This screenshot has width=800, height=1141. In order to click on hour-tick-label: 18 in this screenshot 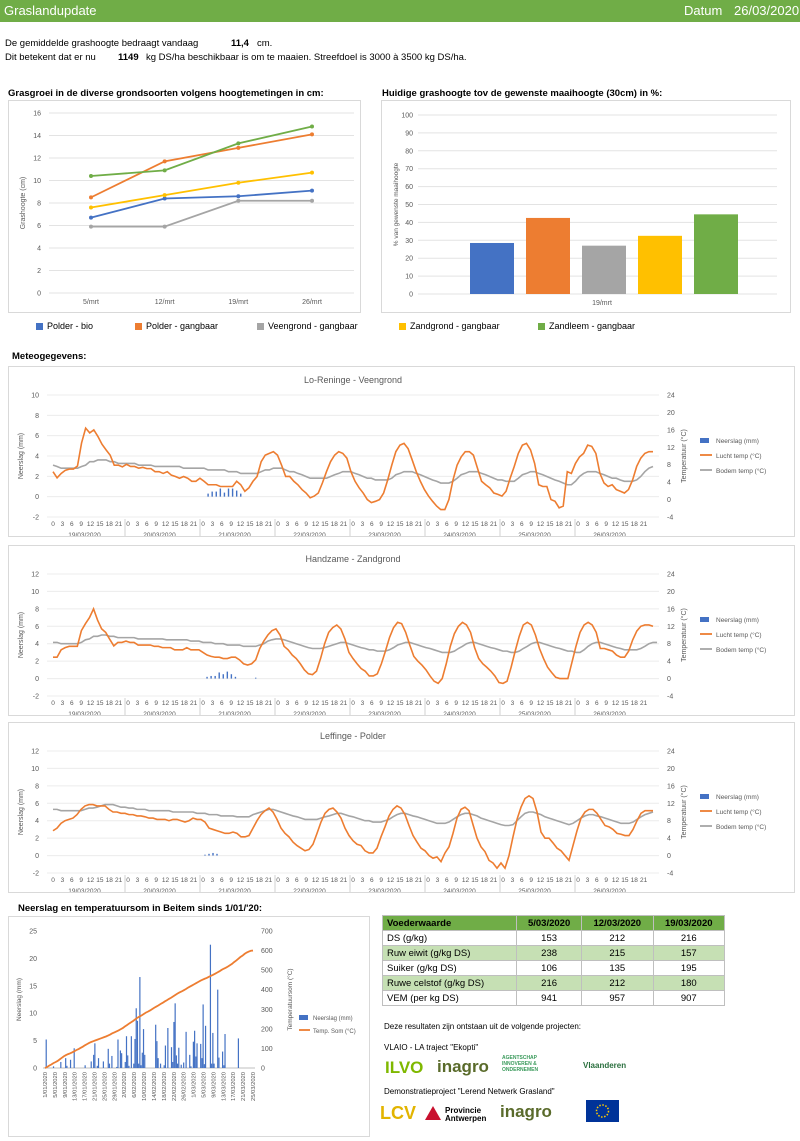, I will do `click(335, 524)`.